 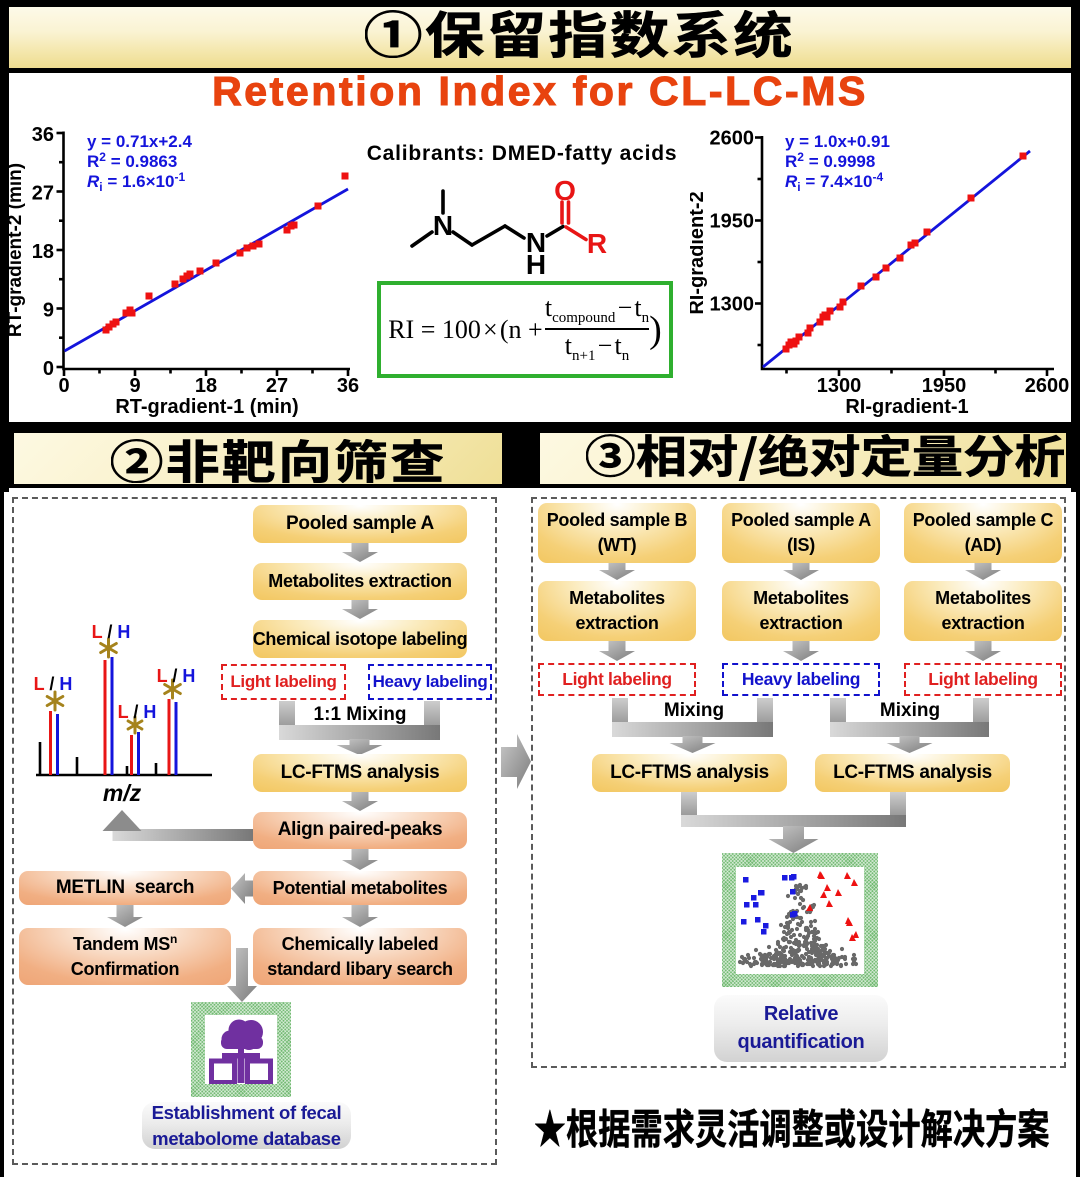 I want to click on svg-text: RT-gradient-1 (min), so click(x=206, y=407).